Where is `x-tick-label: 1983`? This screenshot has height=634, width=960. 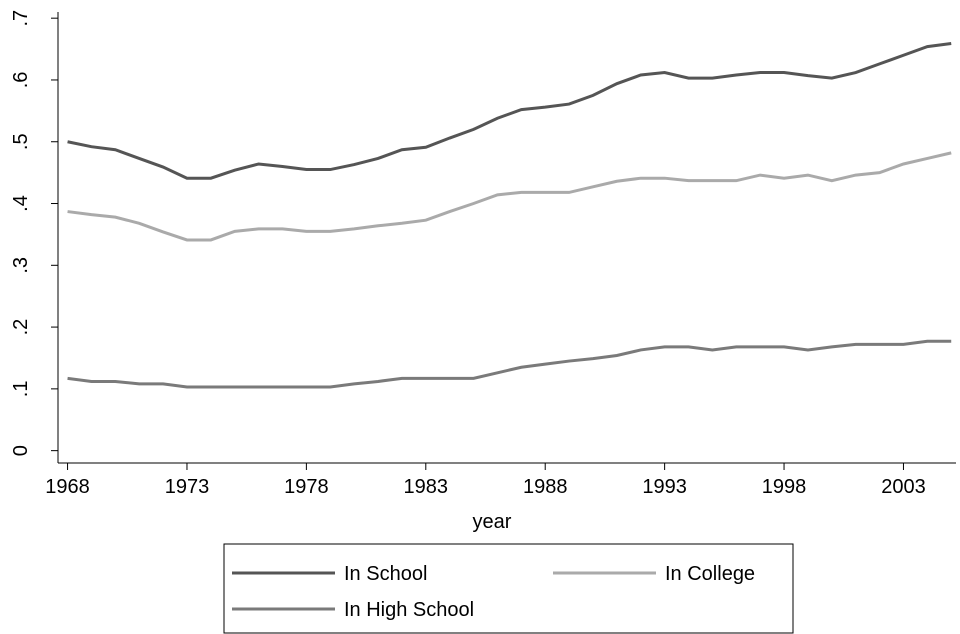 x-tick-label: 1983 is located at coordinates (426, 487).